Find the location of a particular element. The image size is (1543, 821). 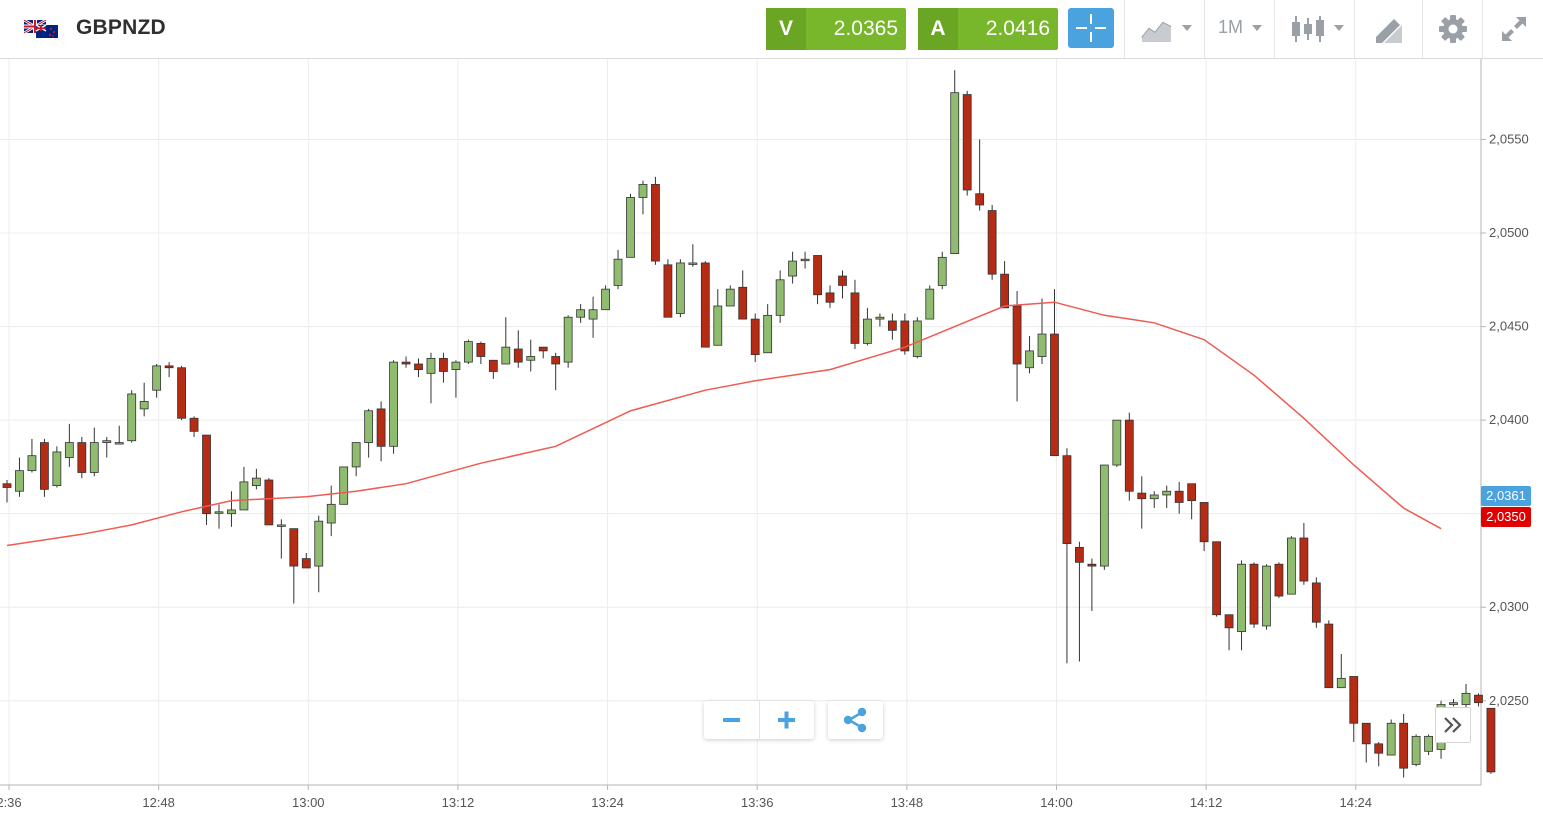

expand-icon is located at coordinates (1514, 29).